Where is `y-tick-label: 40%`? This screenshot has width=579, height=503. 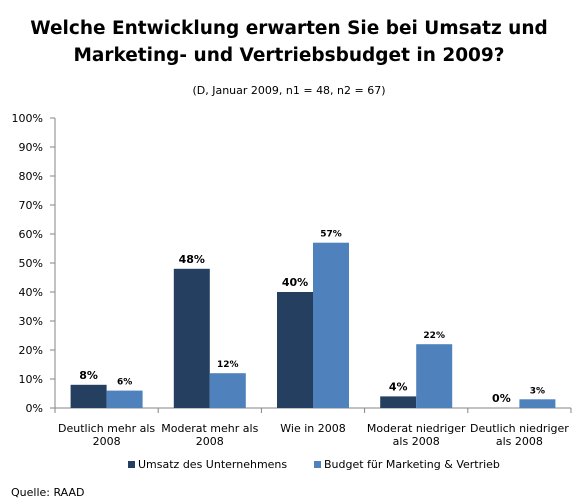
y-tick-label: 40% is located at coordinates (31, 292).